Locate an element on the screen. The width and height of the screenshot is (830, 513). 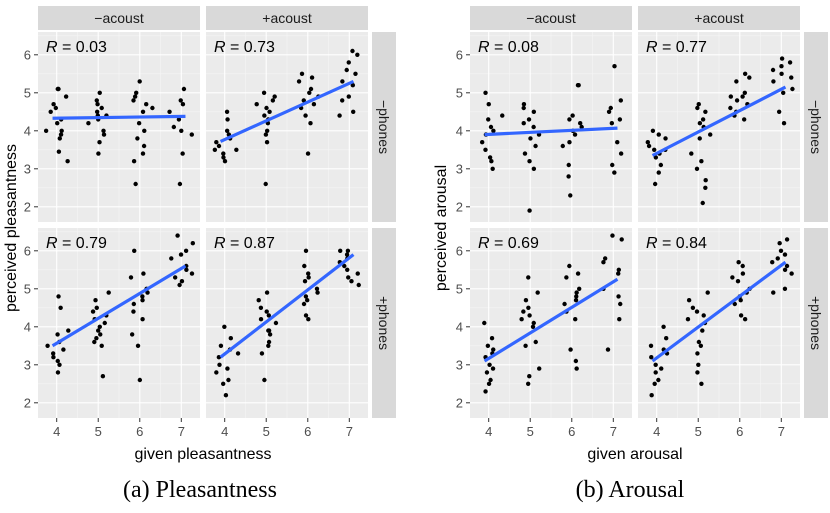
x-tick-label: 4 is located at coordinates (656, 431).